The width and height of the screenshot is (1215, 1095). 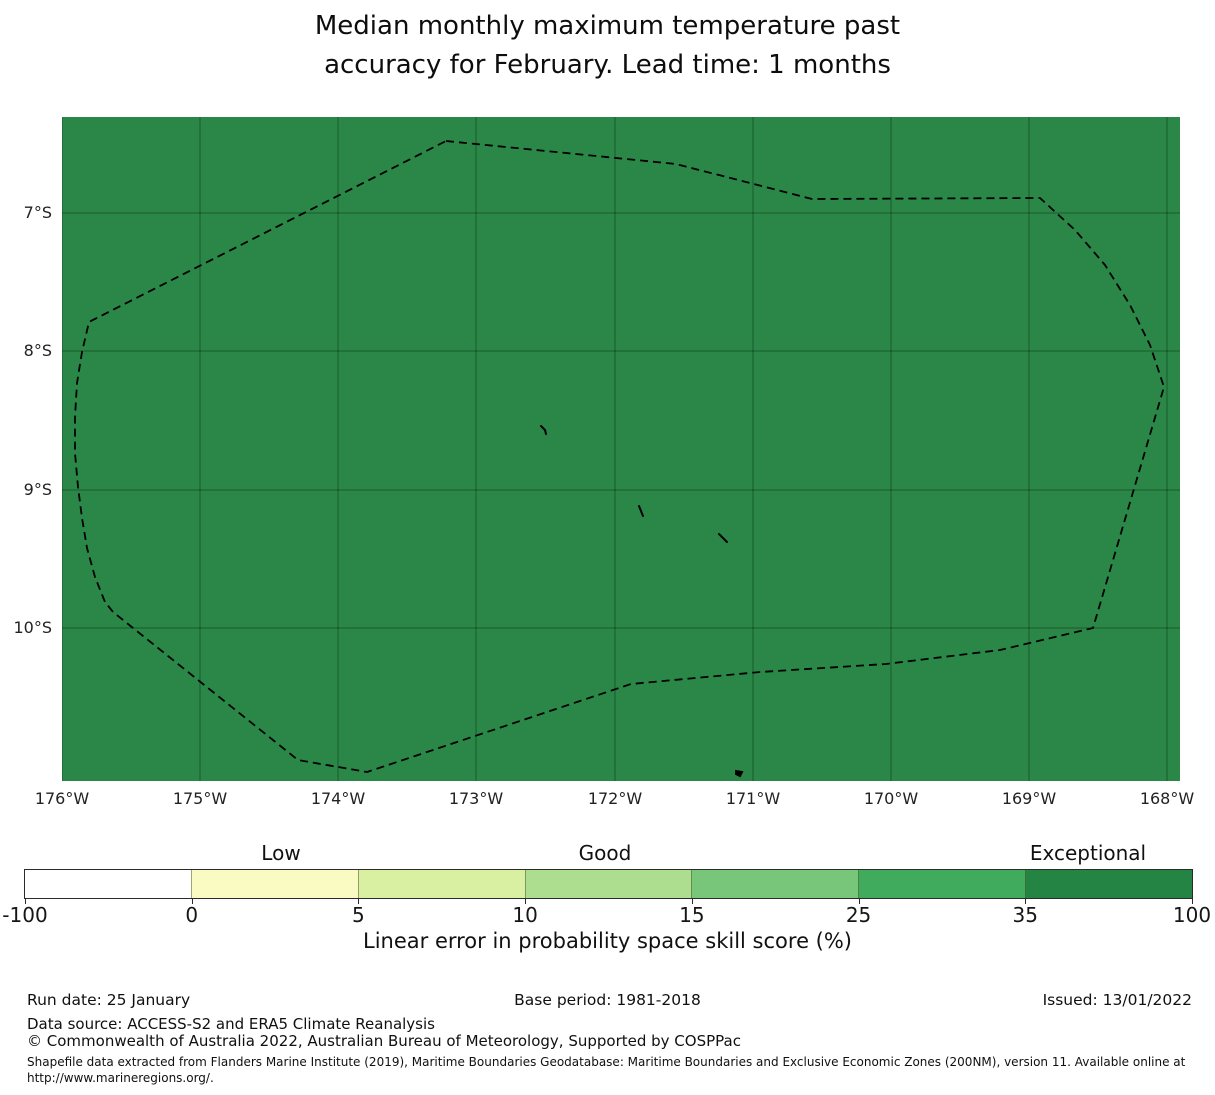 What do you see at coordinates (358, 915) in the screenshot?
I see `colorbar-tick-label: 5` at bounding box center [358, 915].